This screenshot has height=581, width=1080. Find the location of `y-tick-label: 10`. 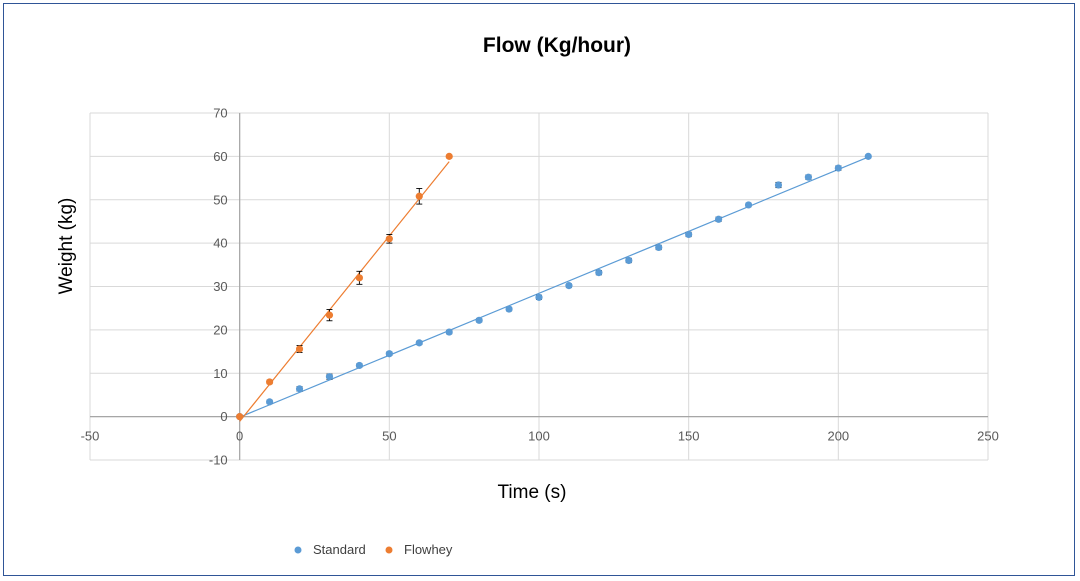

y-tick-label: 10 is located at coordinates (220, 373).